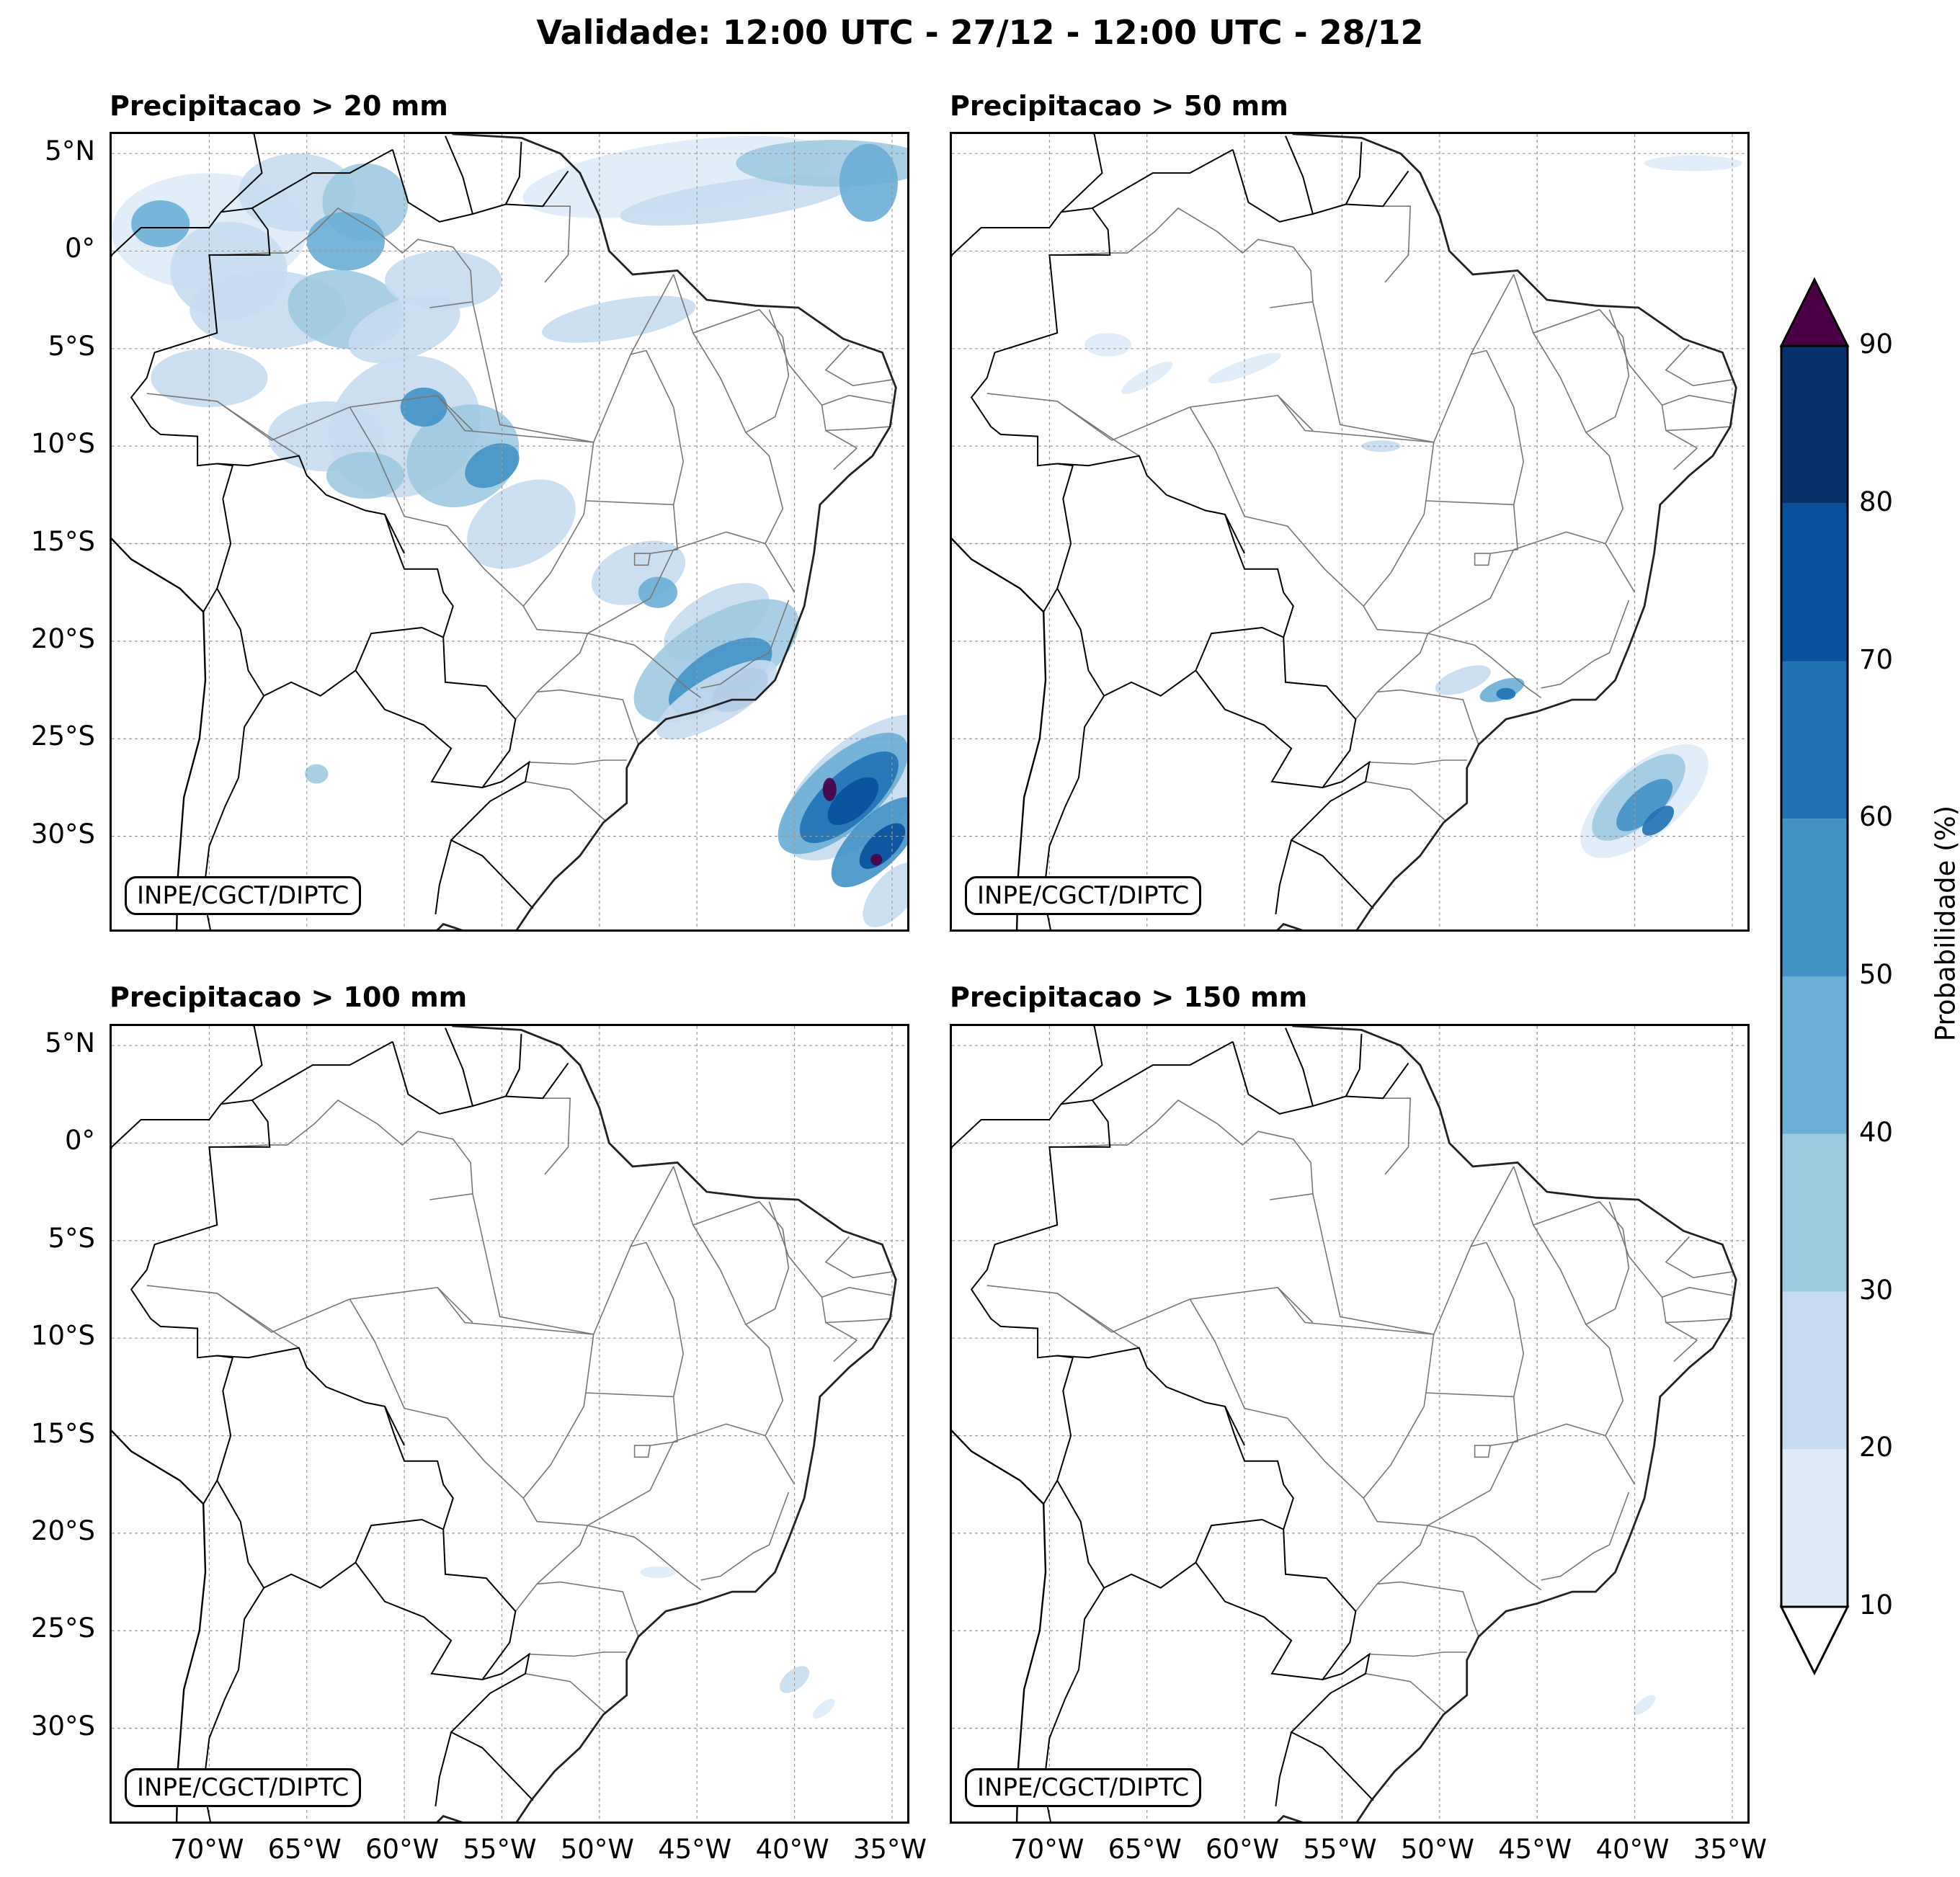 The height and width of the screenshot is (1877, 1960). I want to click on probability-field, so click(737, 1643).